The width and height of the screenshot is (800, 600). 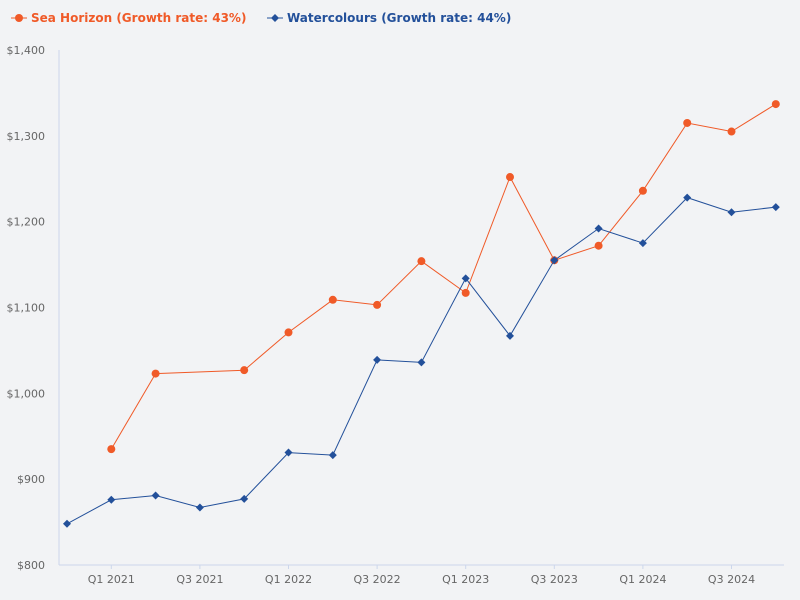 I want to click on y-tick-label: $1,100, so click(x=26, y=308).